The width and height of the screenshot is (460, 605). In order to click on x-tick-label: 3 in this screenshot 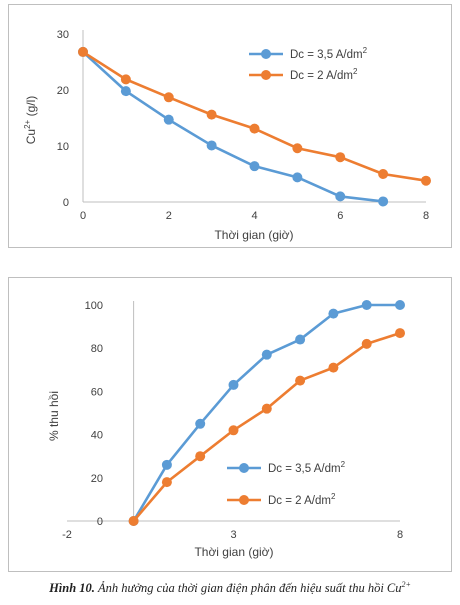, I will do `click(233, 535)`.